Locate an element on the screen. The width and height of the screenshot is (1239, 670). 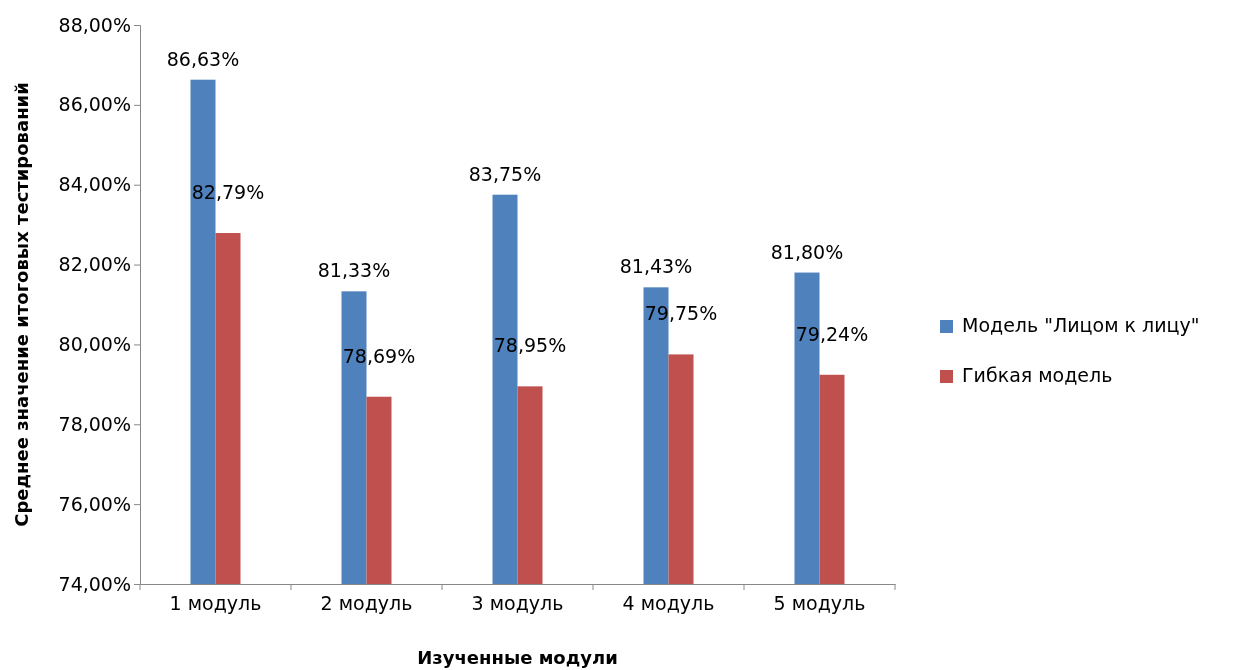
data-label: 81,33% is located at coordinates (354, 270).